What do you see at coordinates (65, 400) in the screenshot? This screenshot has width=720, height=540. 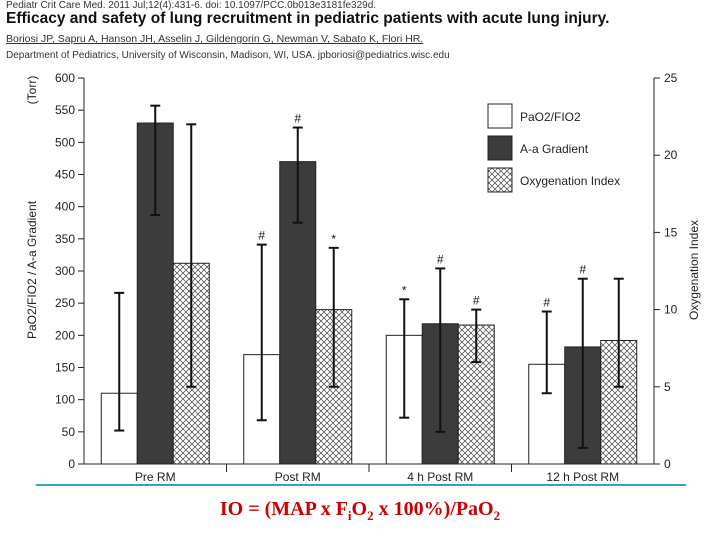 I see `left-tick-label: 100` at bounding box center [65, 400].